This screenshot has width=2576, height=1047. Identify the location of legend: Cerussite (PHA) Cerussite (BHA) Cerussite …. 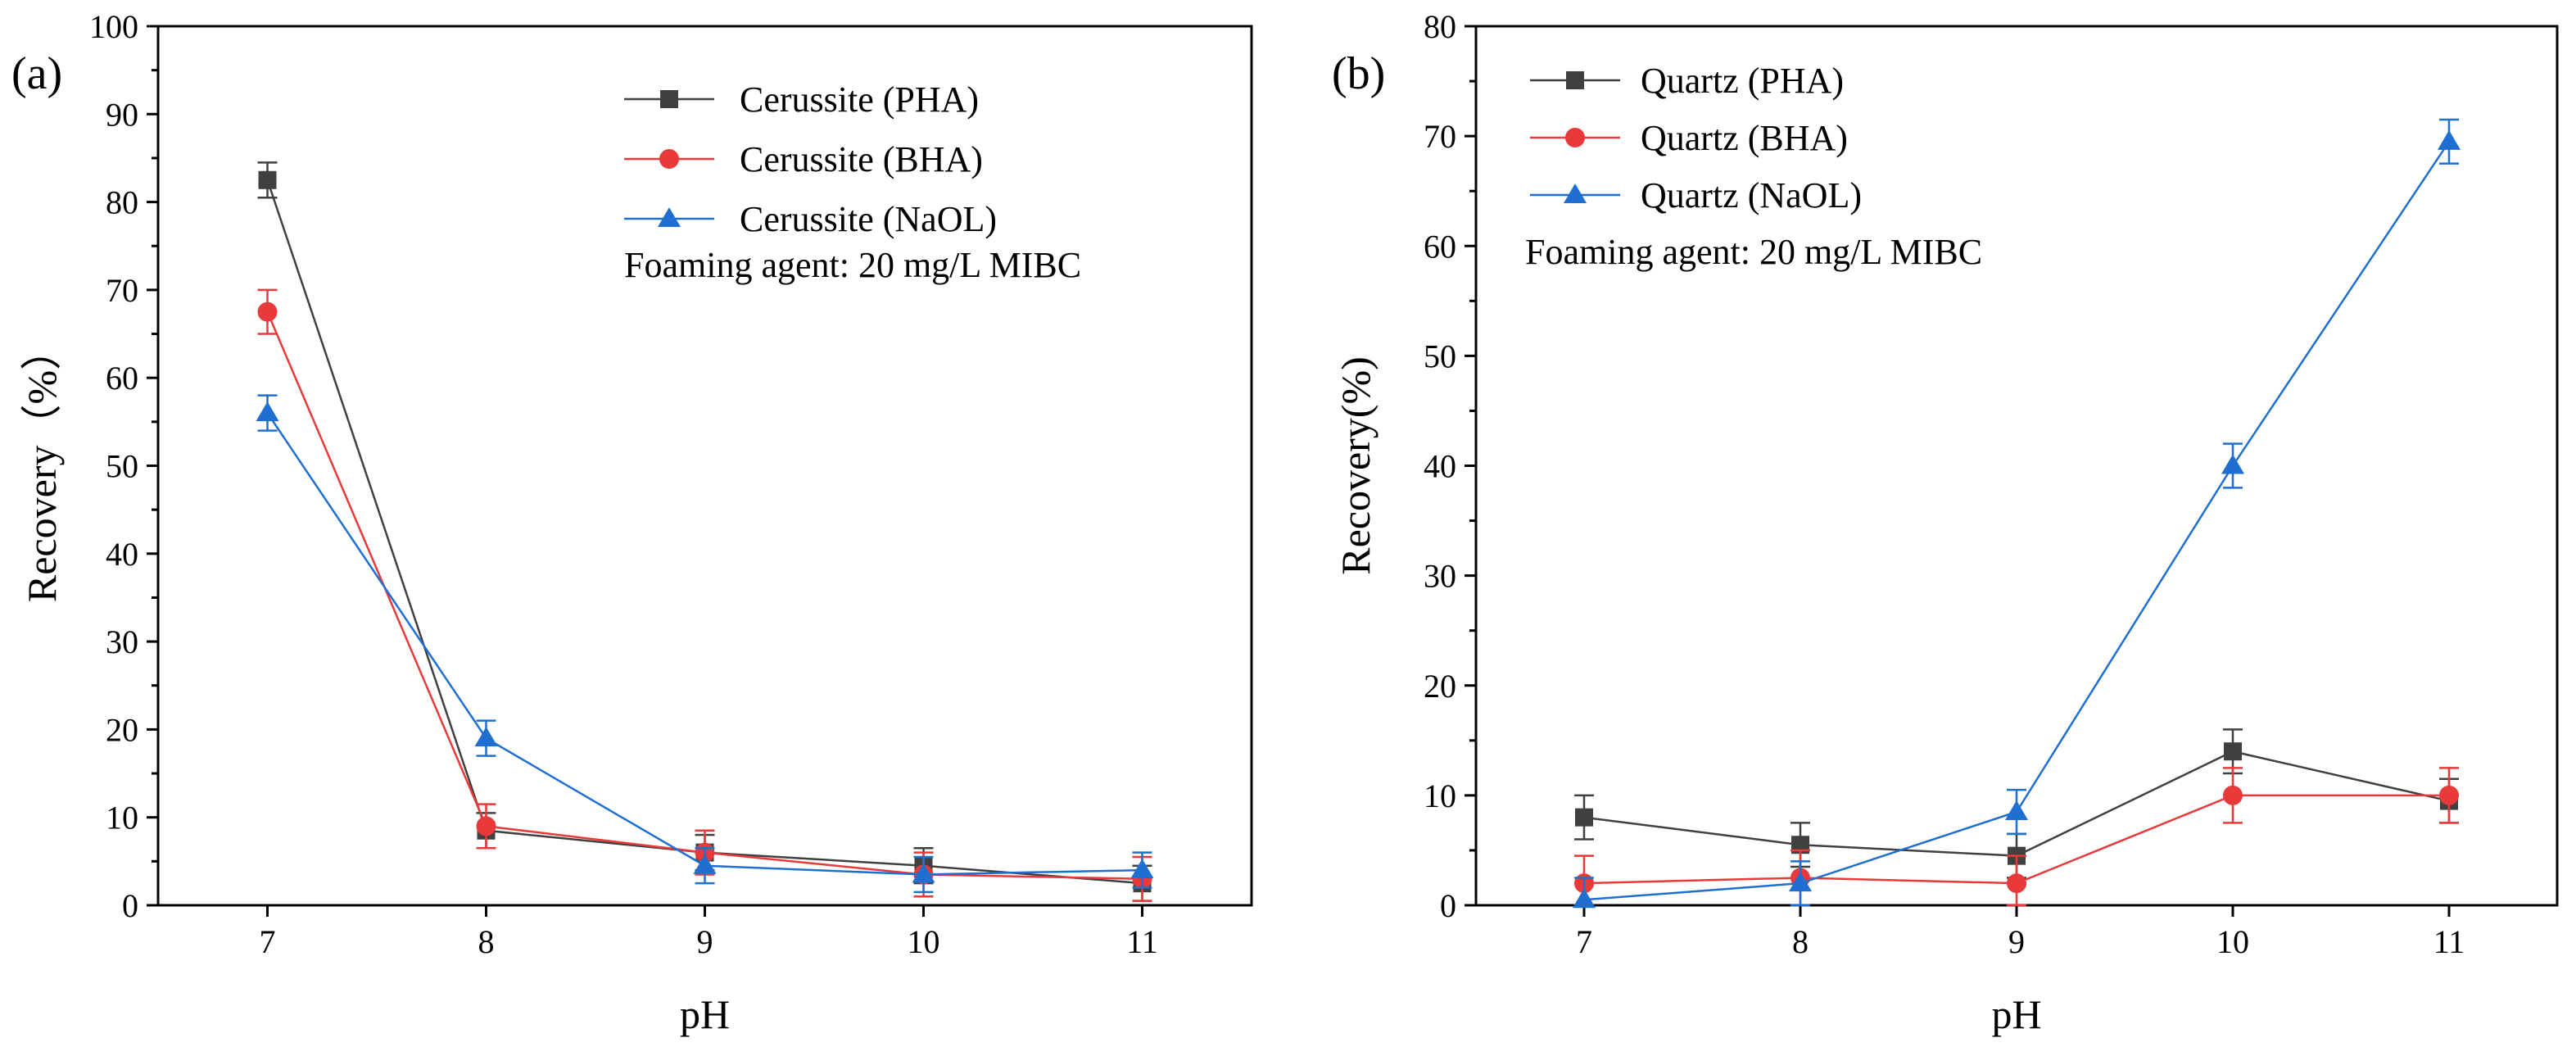
(810, 159).